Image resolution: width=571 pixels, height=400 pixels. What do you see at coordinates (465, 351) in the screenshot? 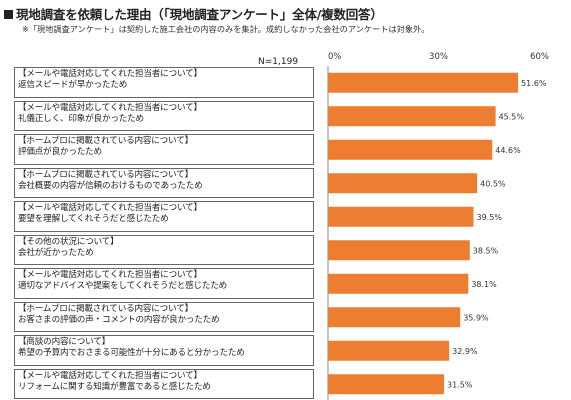
I see `data-label: 32.9%` at bounding box center [465, 351].